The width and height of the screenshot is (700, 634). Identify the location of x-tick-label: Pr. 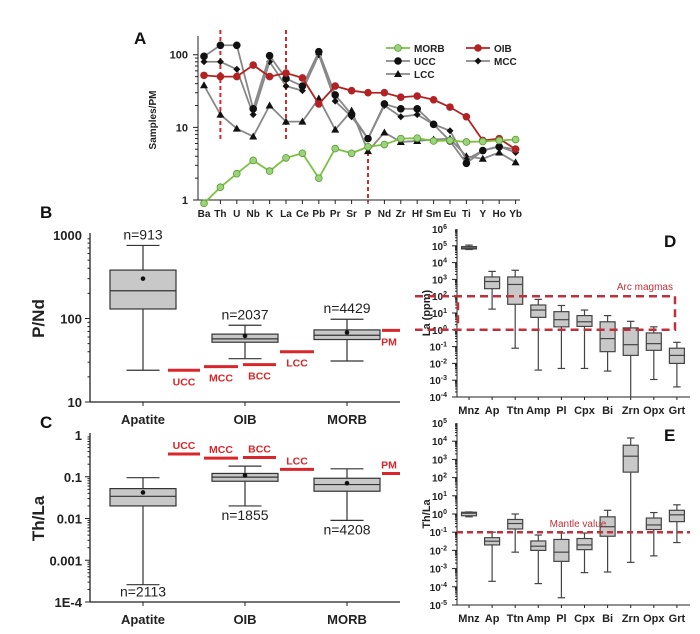
(335, 214).